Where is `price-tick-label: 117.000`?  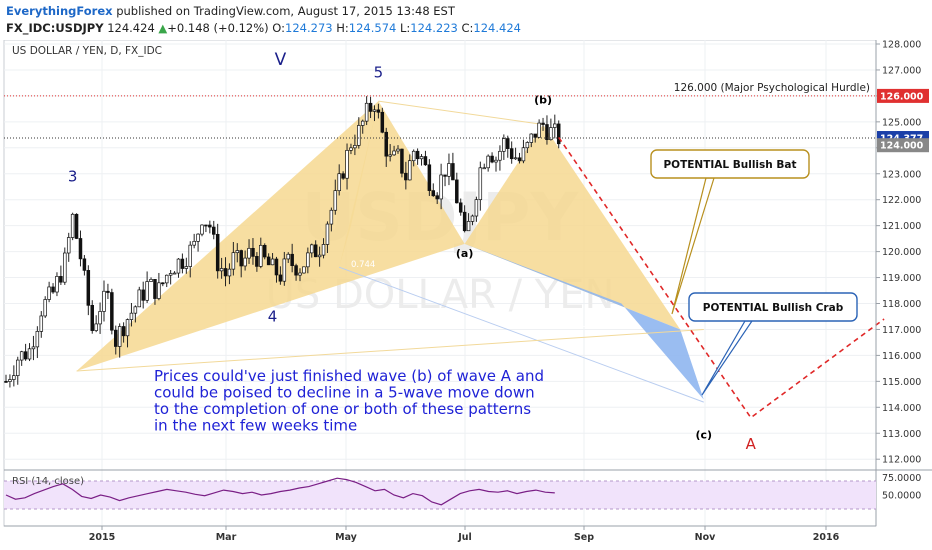 price-tick-label: 117.000 is located at coordinates (901, 330).